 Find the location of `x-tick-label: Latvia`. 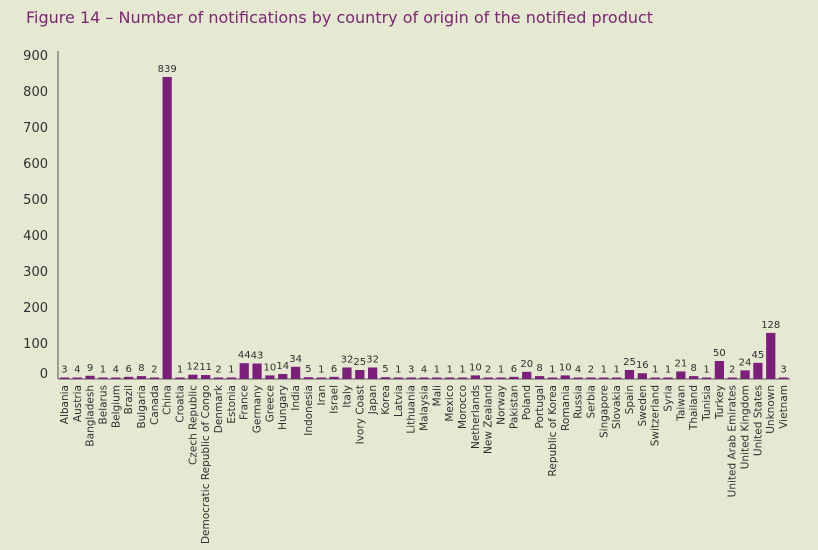

x-tick-label: Latvia is located at coordinates (399, 401).